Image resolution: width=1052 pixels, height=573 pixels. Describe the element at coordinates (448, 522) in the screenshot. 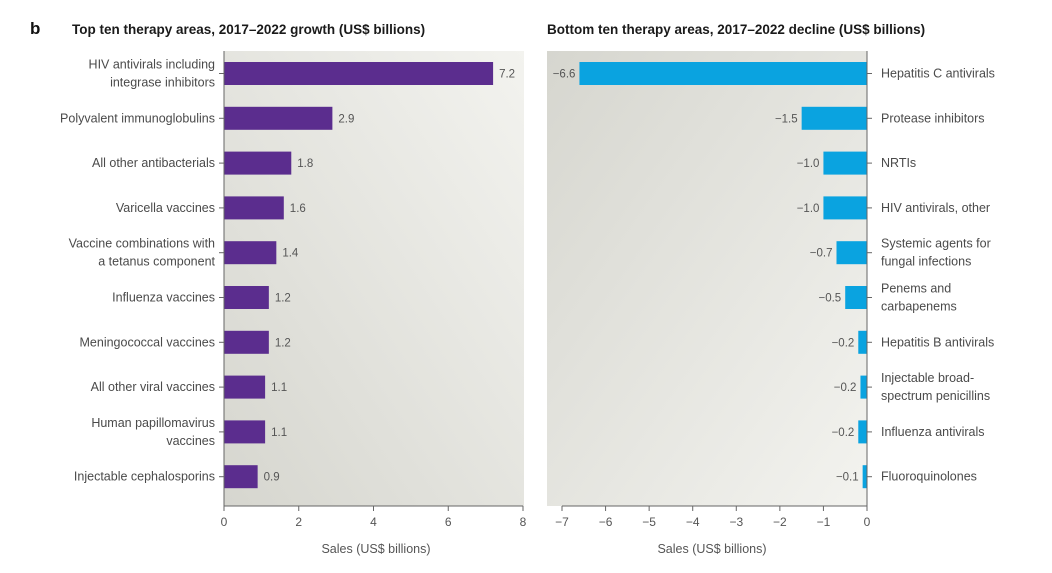

I see `x-tick-label-0-3: 6` at that location.